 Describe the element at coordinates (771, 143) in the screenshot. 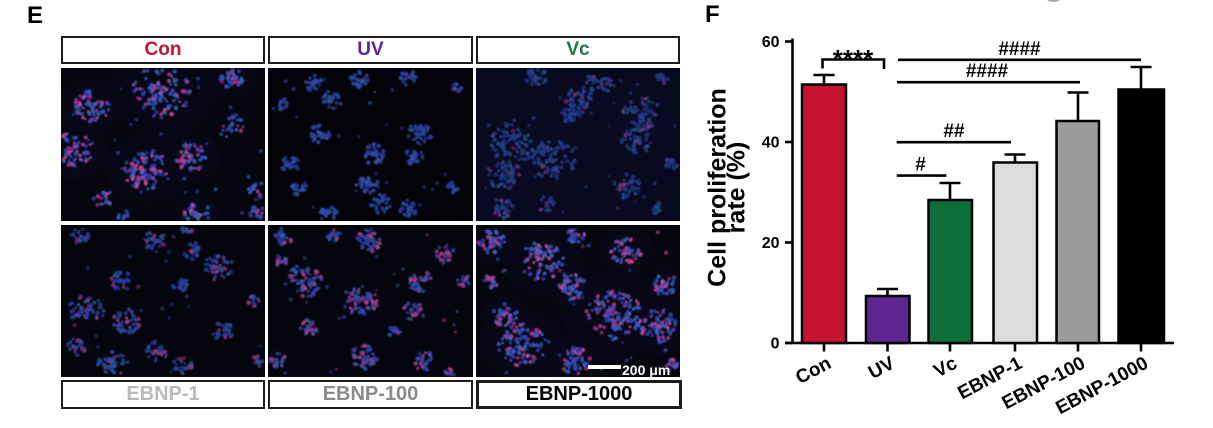

I see `svg-text: 40` at that location.